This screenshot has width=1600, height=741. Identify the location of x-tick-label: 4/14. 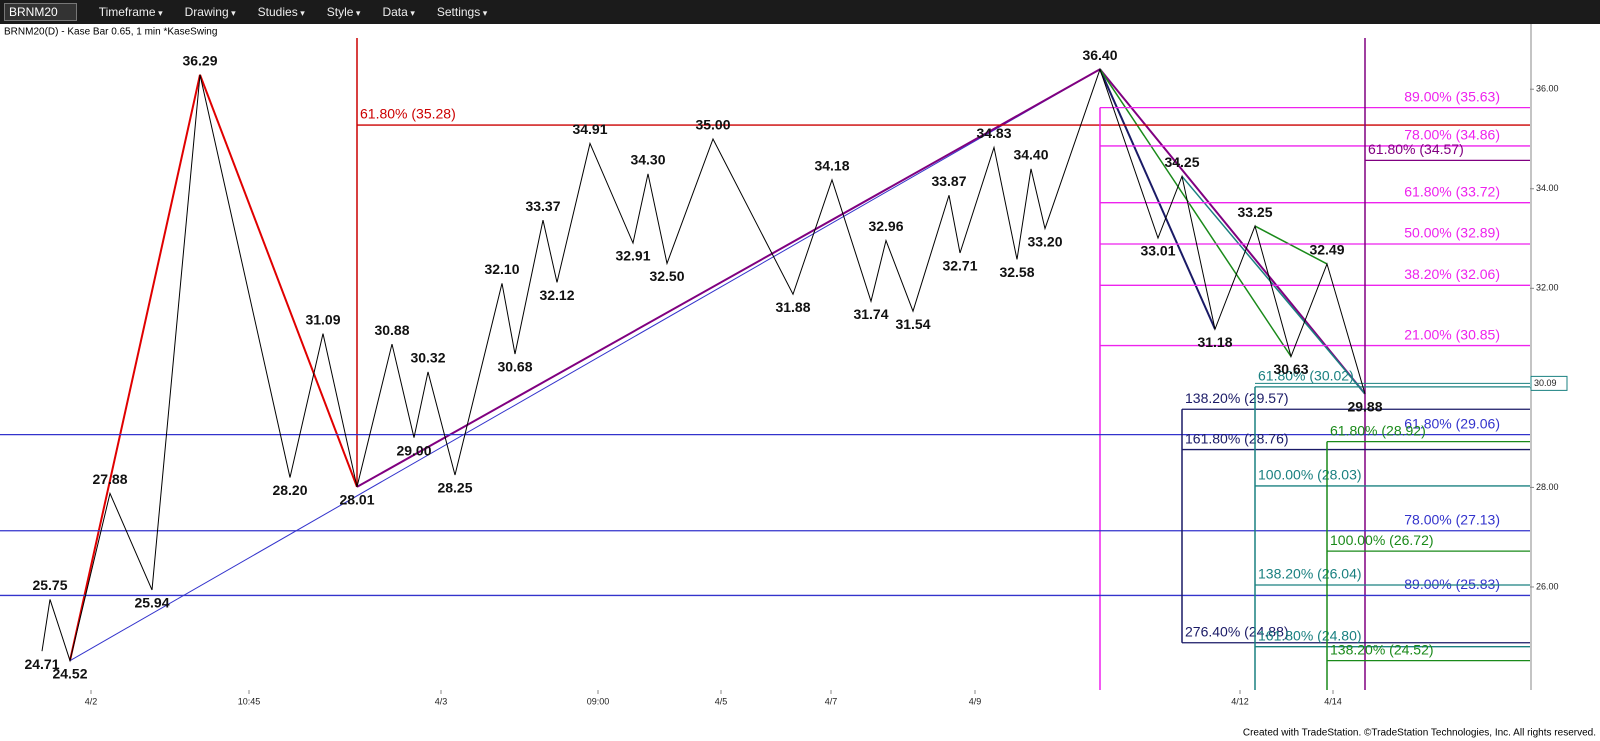
(1333, 701).